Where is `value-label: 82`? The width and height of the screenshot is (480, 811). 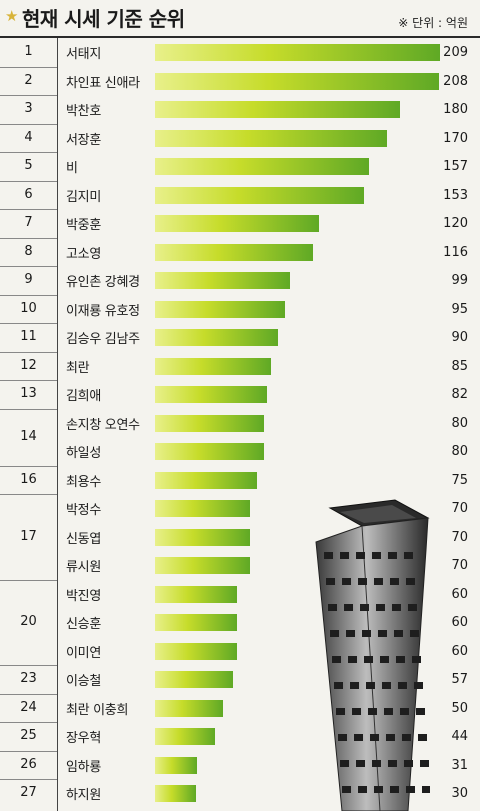
value-label: 82 is located at coordinates (459, 394).